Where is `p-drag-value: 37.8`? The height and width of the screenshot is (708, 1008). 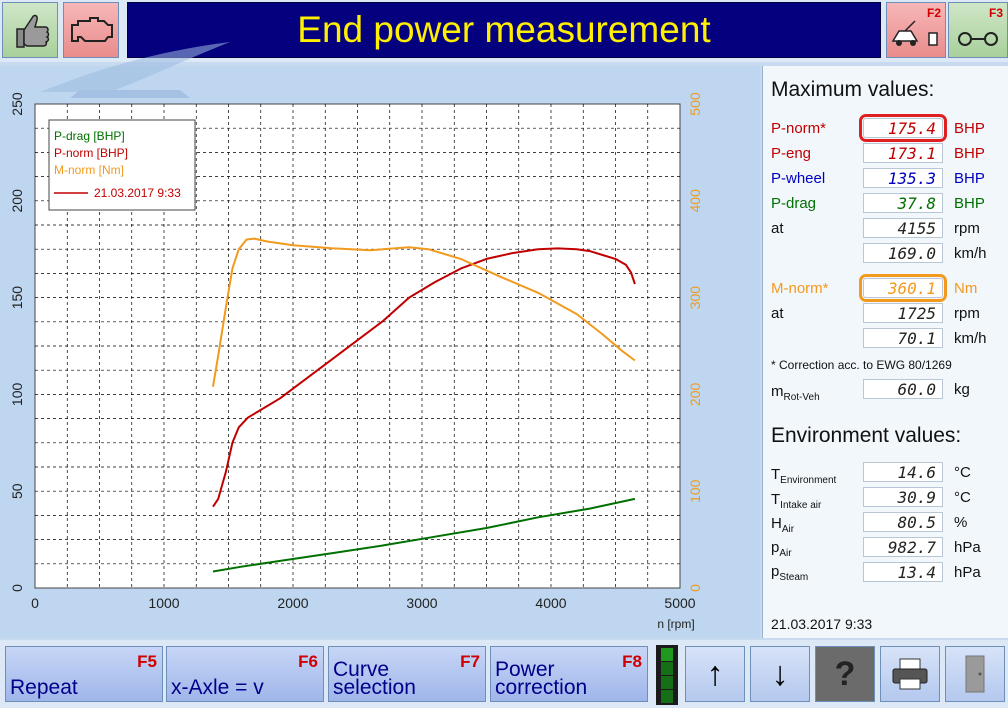 p-drag-value: 37.8 is located at coordinates (903, 203).